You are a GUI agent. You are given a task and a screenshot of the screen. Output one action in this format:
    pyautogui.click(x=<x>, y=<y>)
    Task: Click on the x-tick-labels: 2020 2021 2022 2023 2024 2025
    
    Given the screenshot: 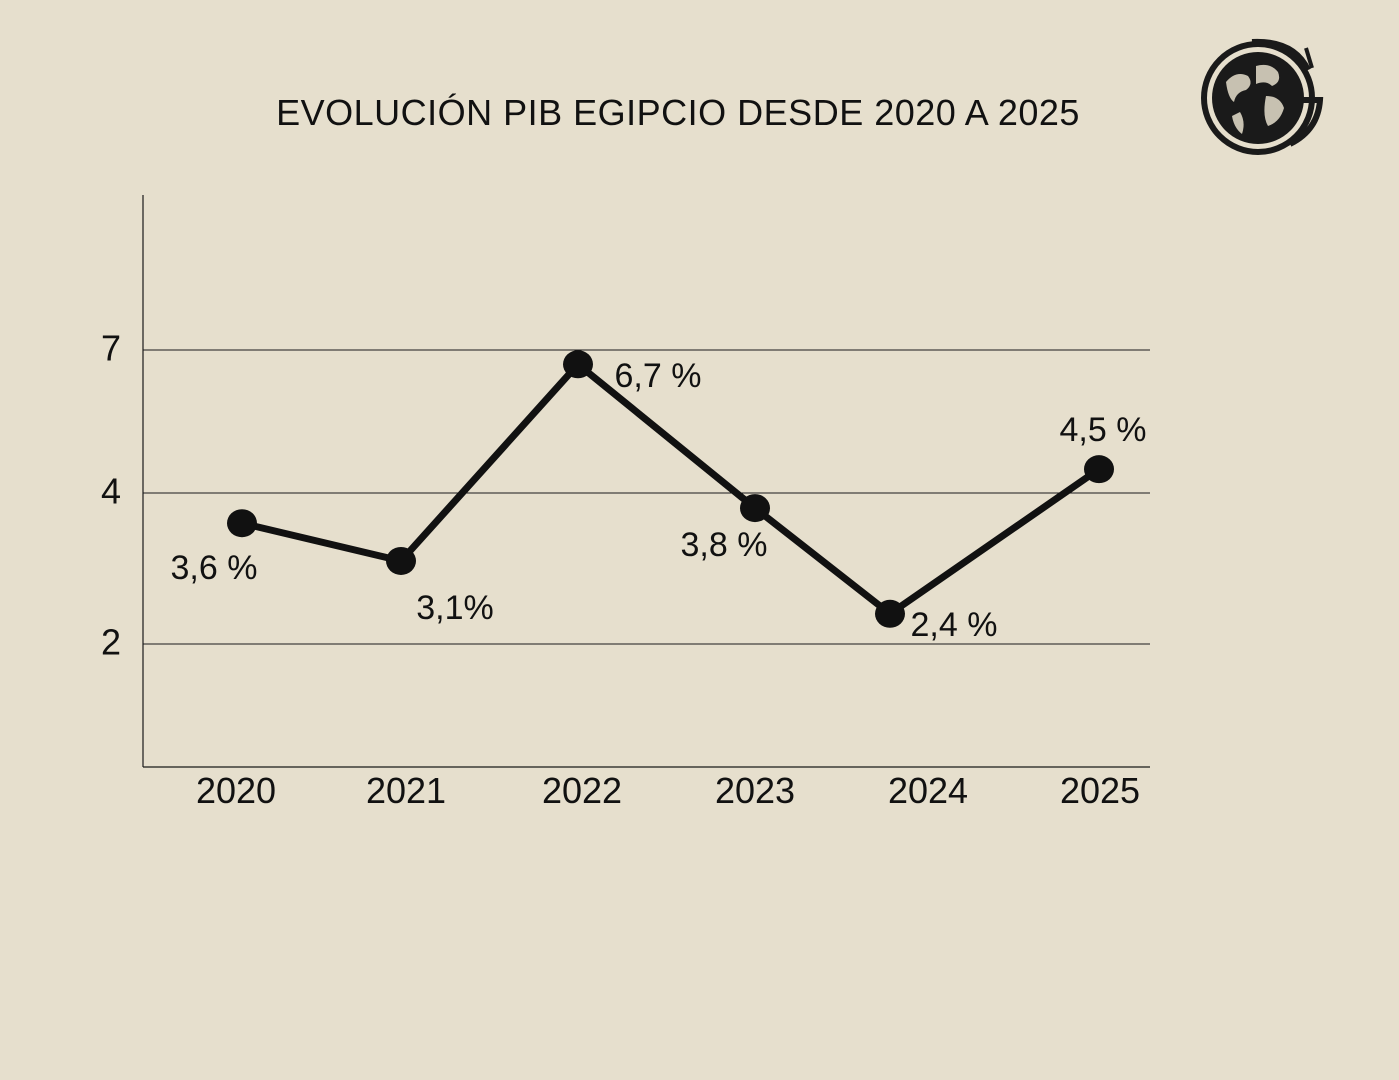 What is the action you would take?
    pyautogui.click(x=668, y=790)
    